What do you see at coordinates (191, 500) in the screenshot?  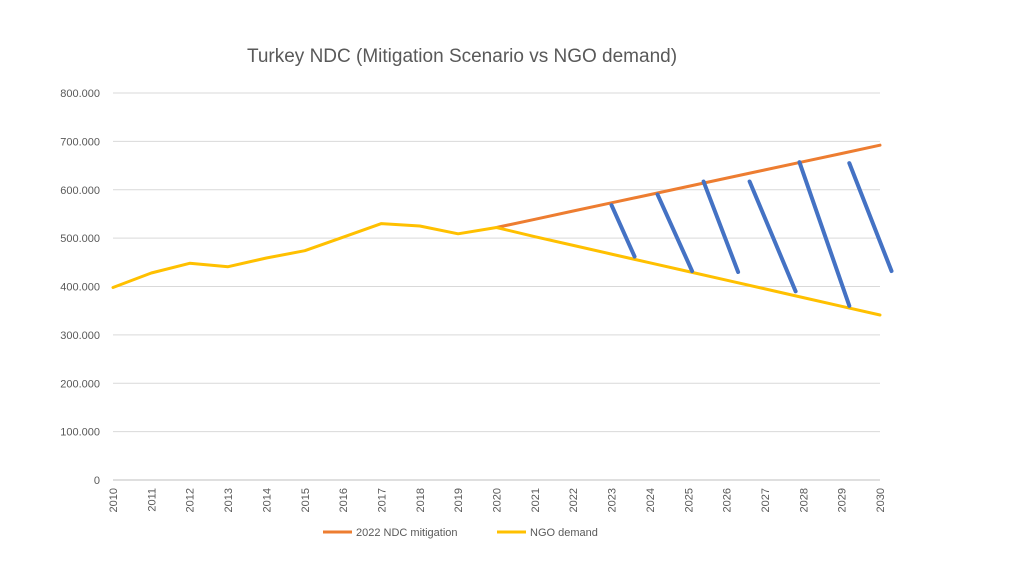 I see `x-tick-label: 2012` at bounding box center [191, 500].